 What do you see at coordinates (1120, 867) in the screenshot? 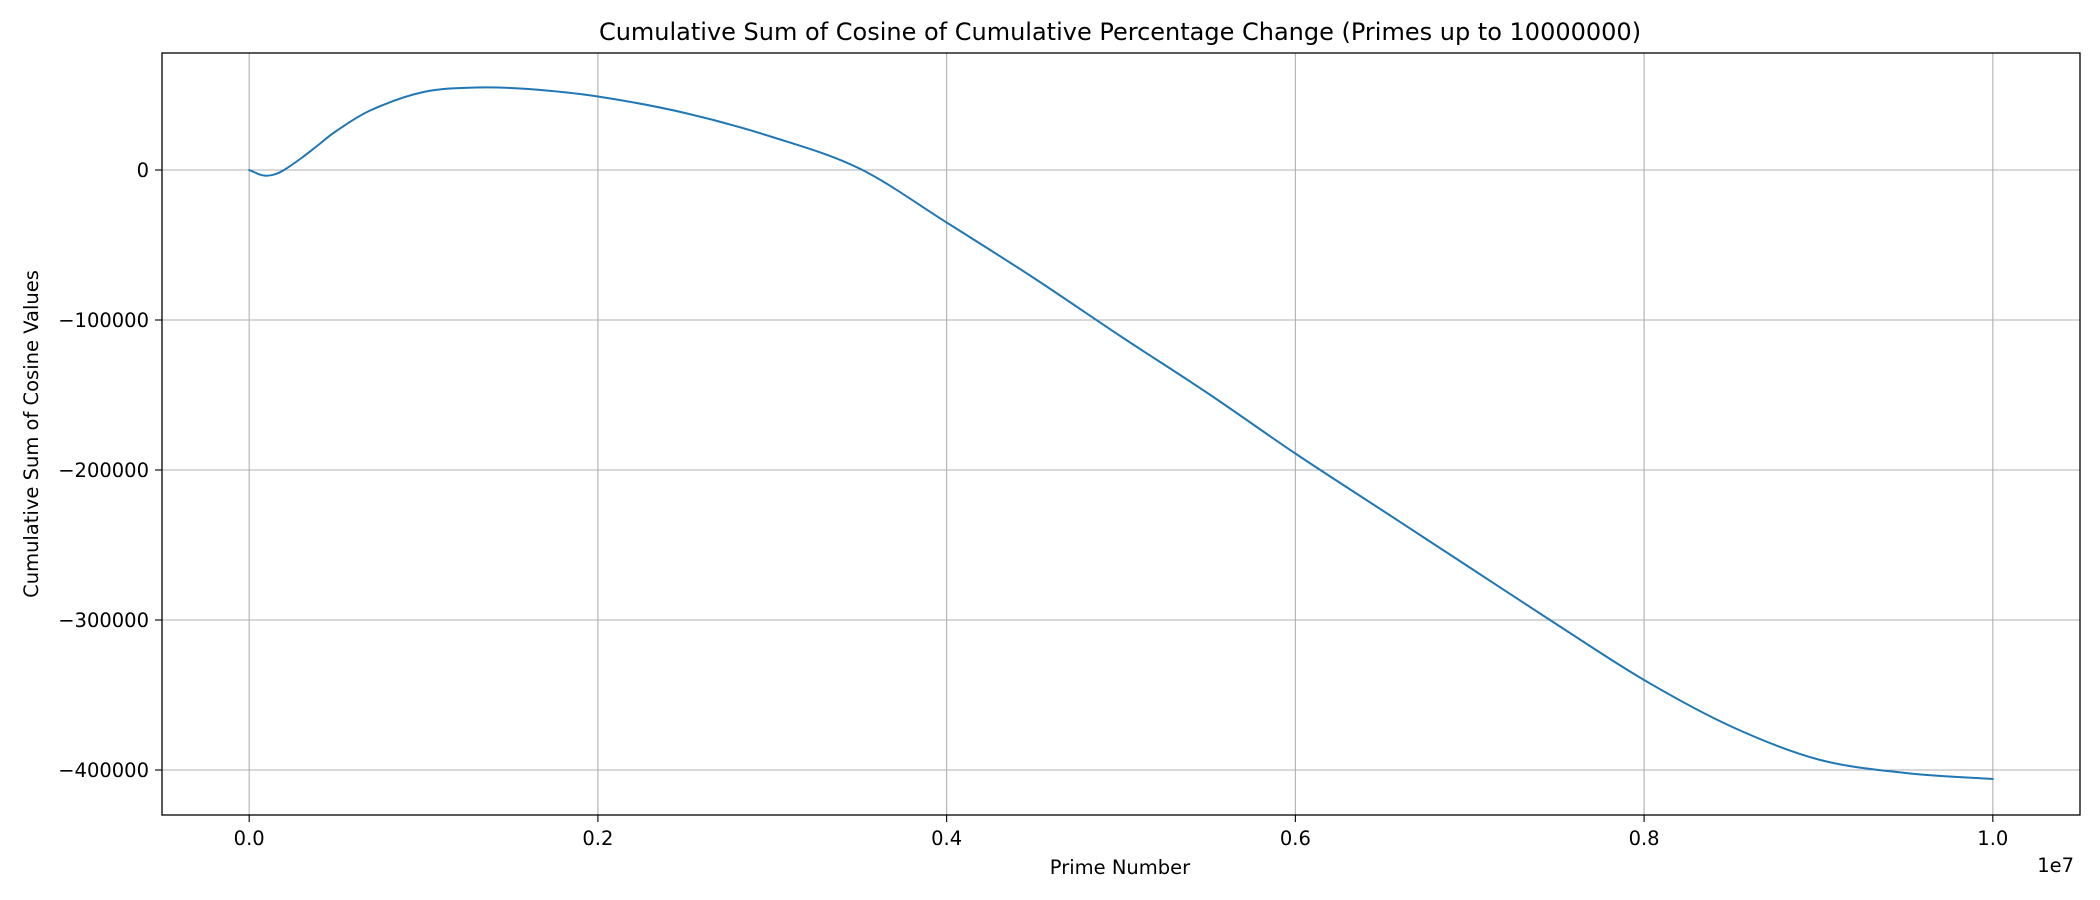
I see `x-axis-label: Prime Number` at bounding box center [1120, 867].